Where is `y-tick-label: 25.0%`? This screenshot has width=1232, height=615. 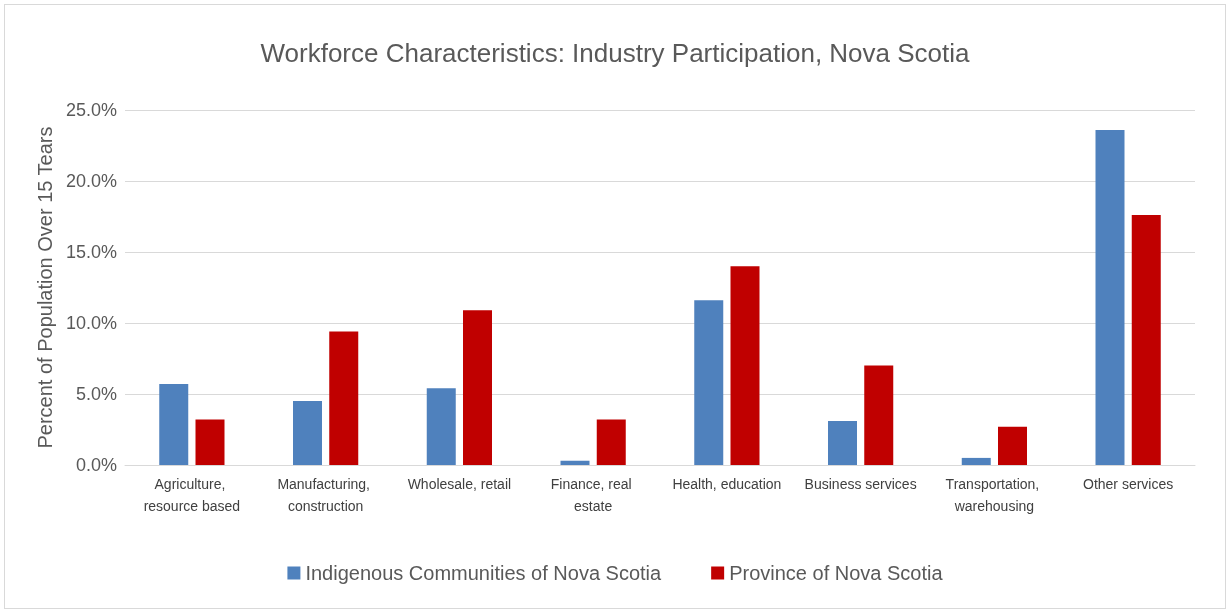
y-tick-label: 25.0% is located at coordinates (91, 110).